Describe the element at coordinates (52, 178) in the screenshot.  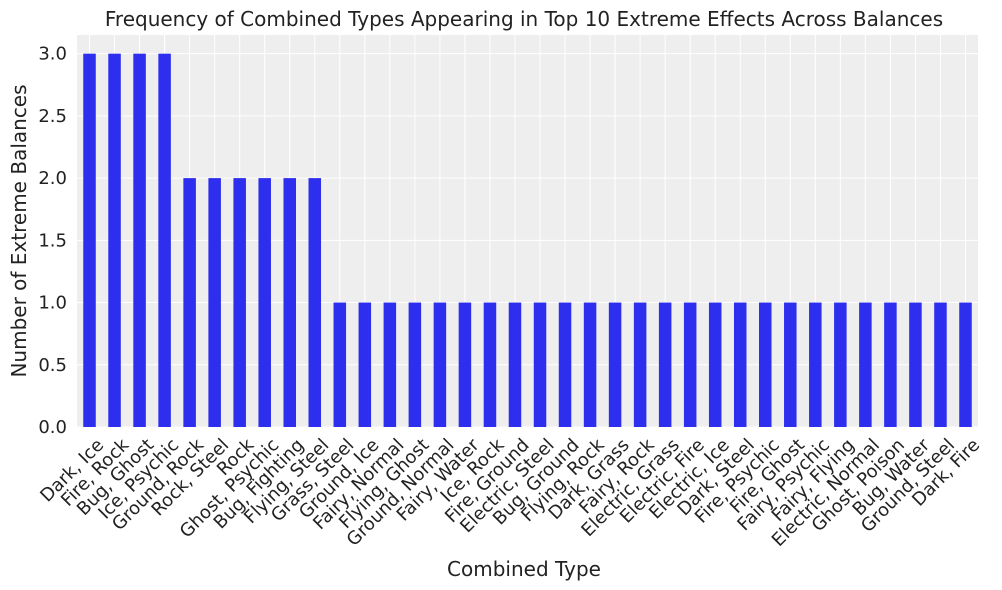
I see `y-tick-label: 2.0` at that location.